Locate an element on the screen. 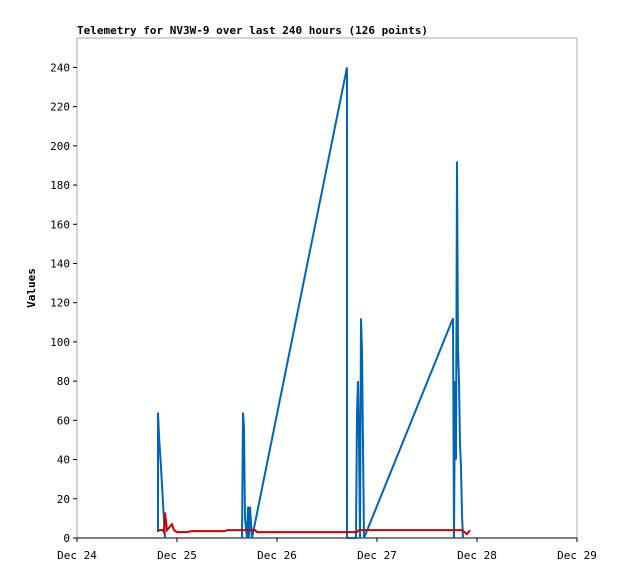 Image resolution: width=618 pixels, height=579 pixels. x-tick-label: Dec 26 is located at coordinates (277, 555).